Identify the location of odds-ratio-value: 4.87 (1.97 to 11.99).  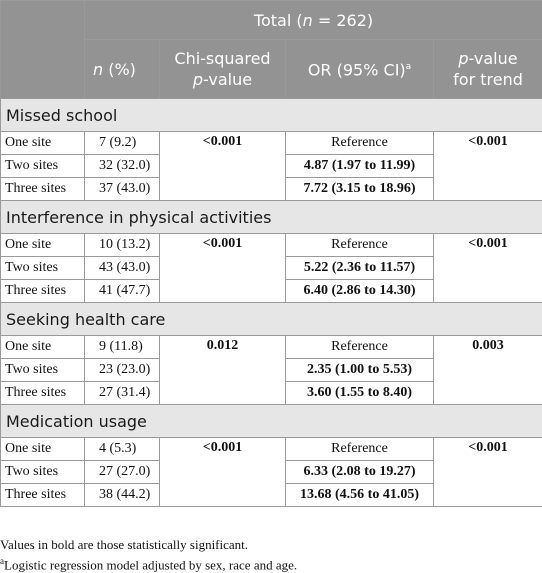
(360, 166).